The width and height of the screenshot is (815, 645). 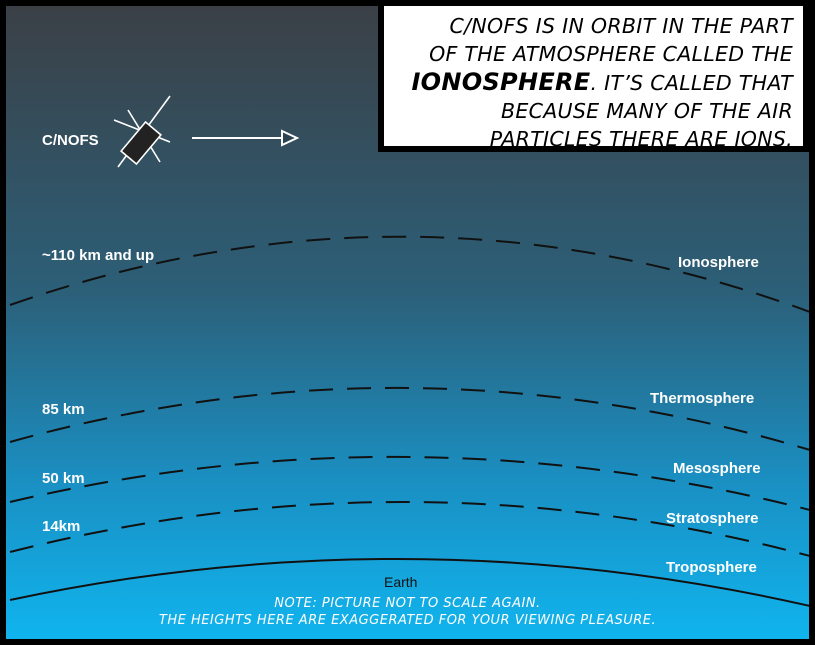 What do you see at coordinates (409, 483) in the screenshot?
I see `mesosphere-boundary` at bounding box center [409, 483].